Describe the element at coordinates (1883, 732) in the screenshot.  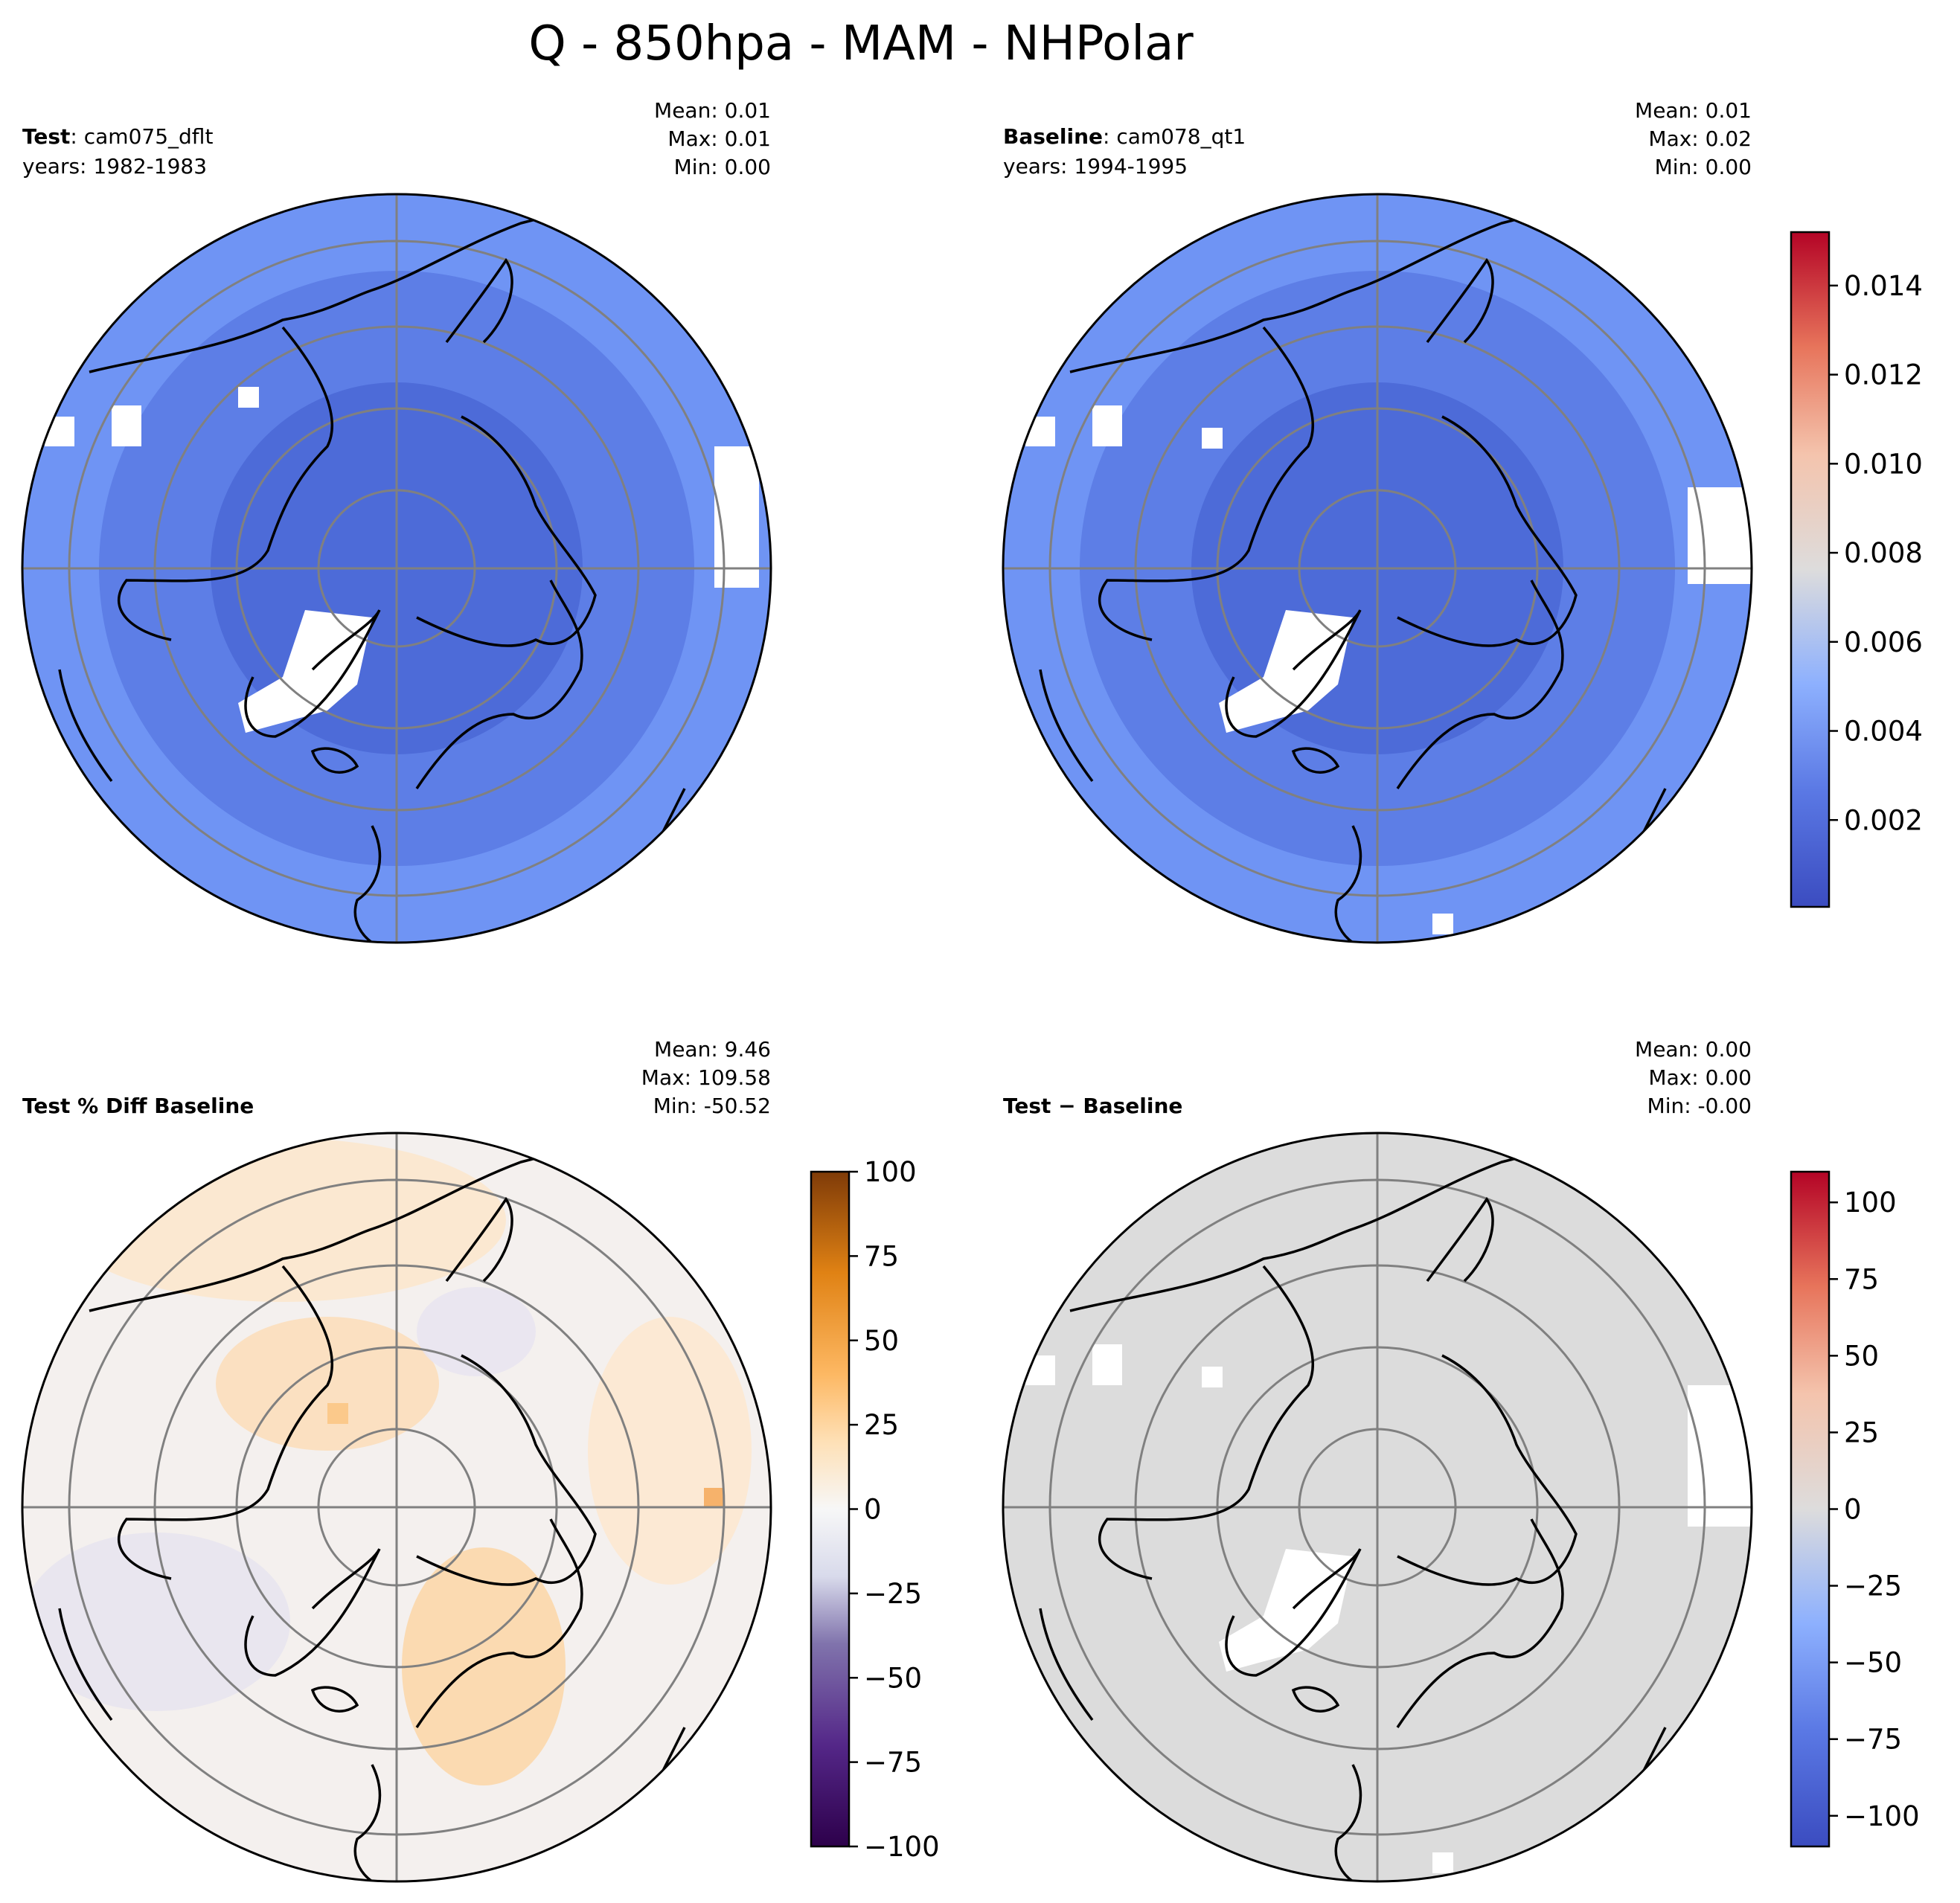
I see `top-colorbar-tick-label: 0.004` at that location.